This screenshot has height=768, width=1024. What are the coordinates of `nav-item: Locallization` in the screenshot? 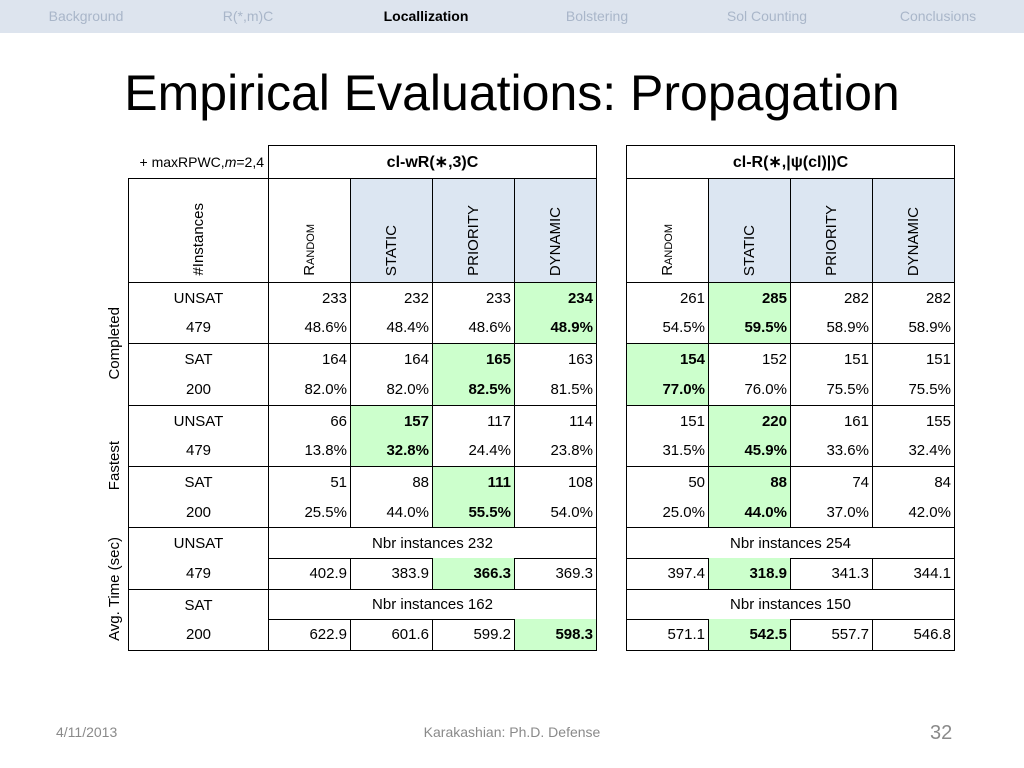 It's located at (426, 16).